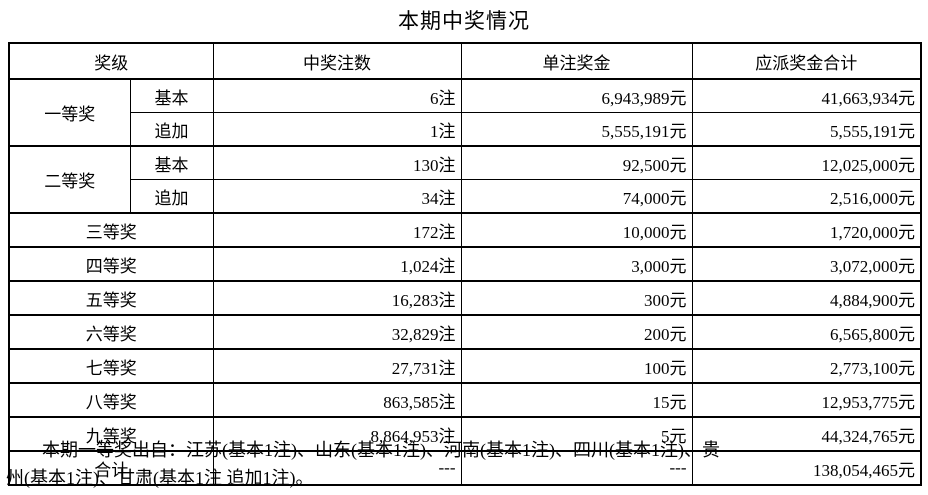  I want to click on bet-count-cell: 130注, so click(337, 162).